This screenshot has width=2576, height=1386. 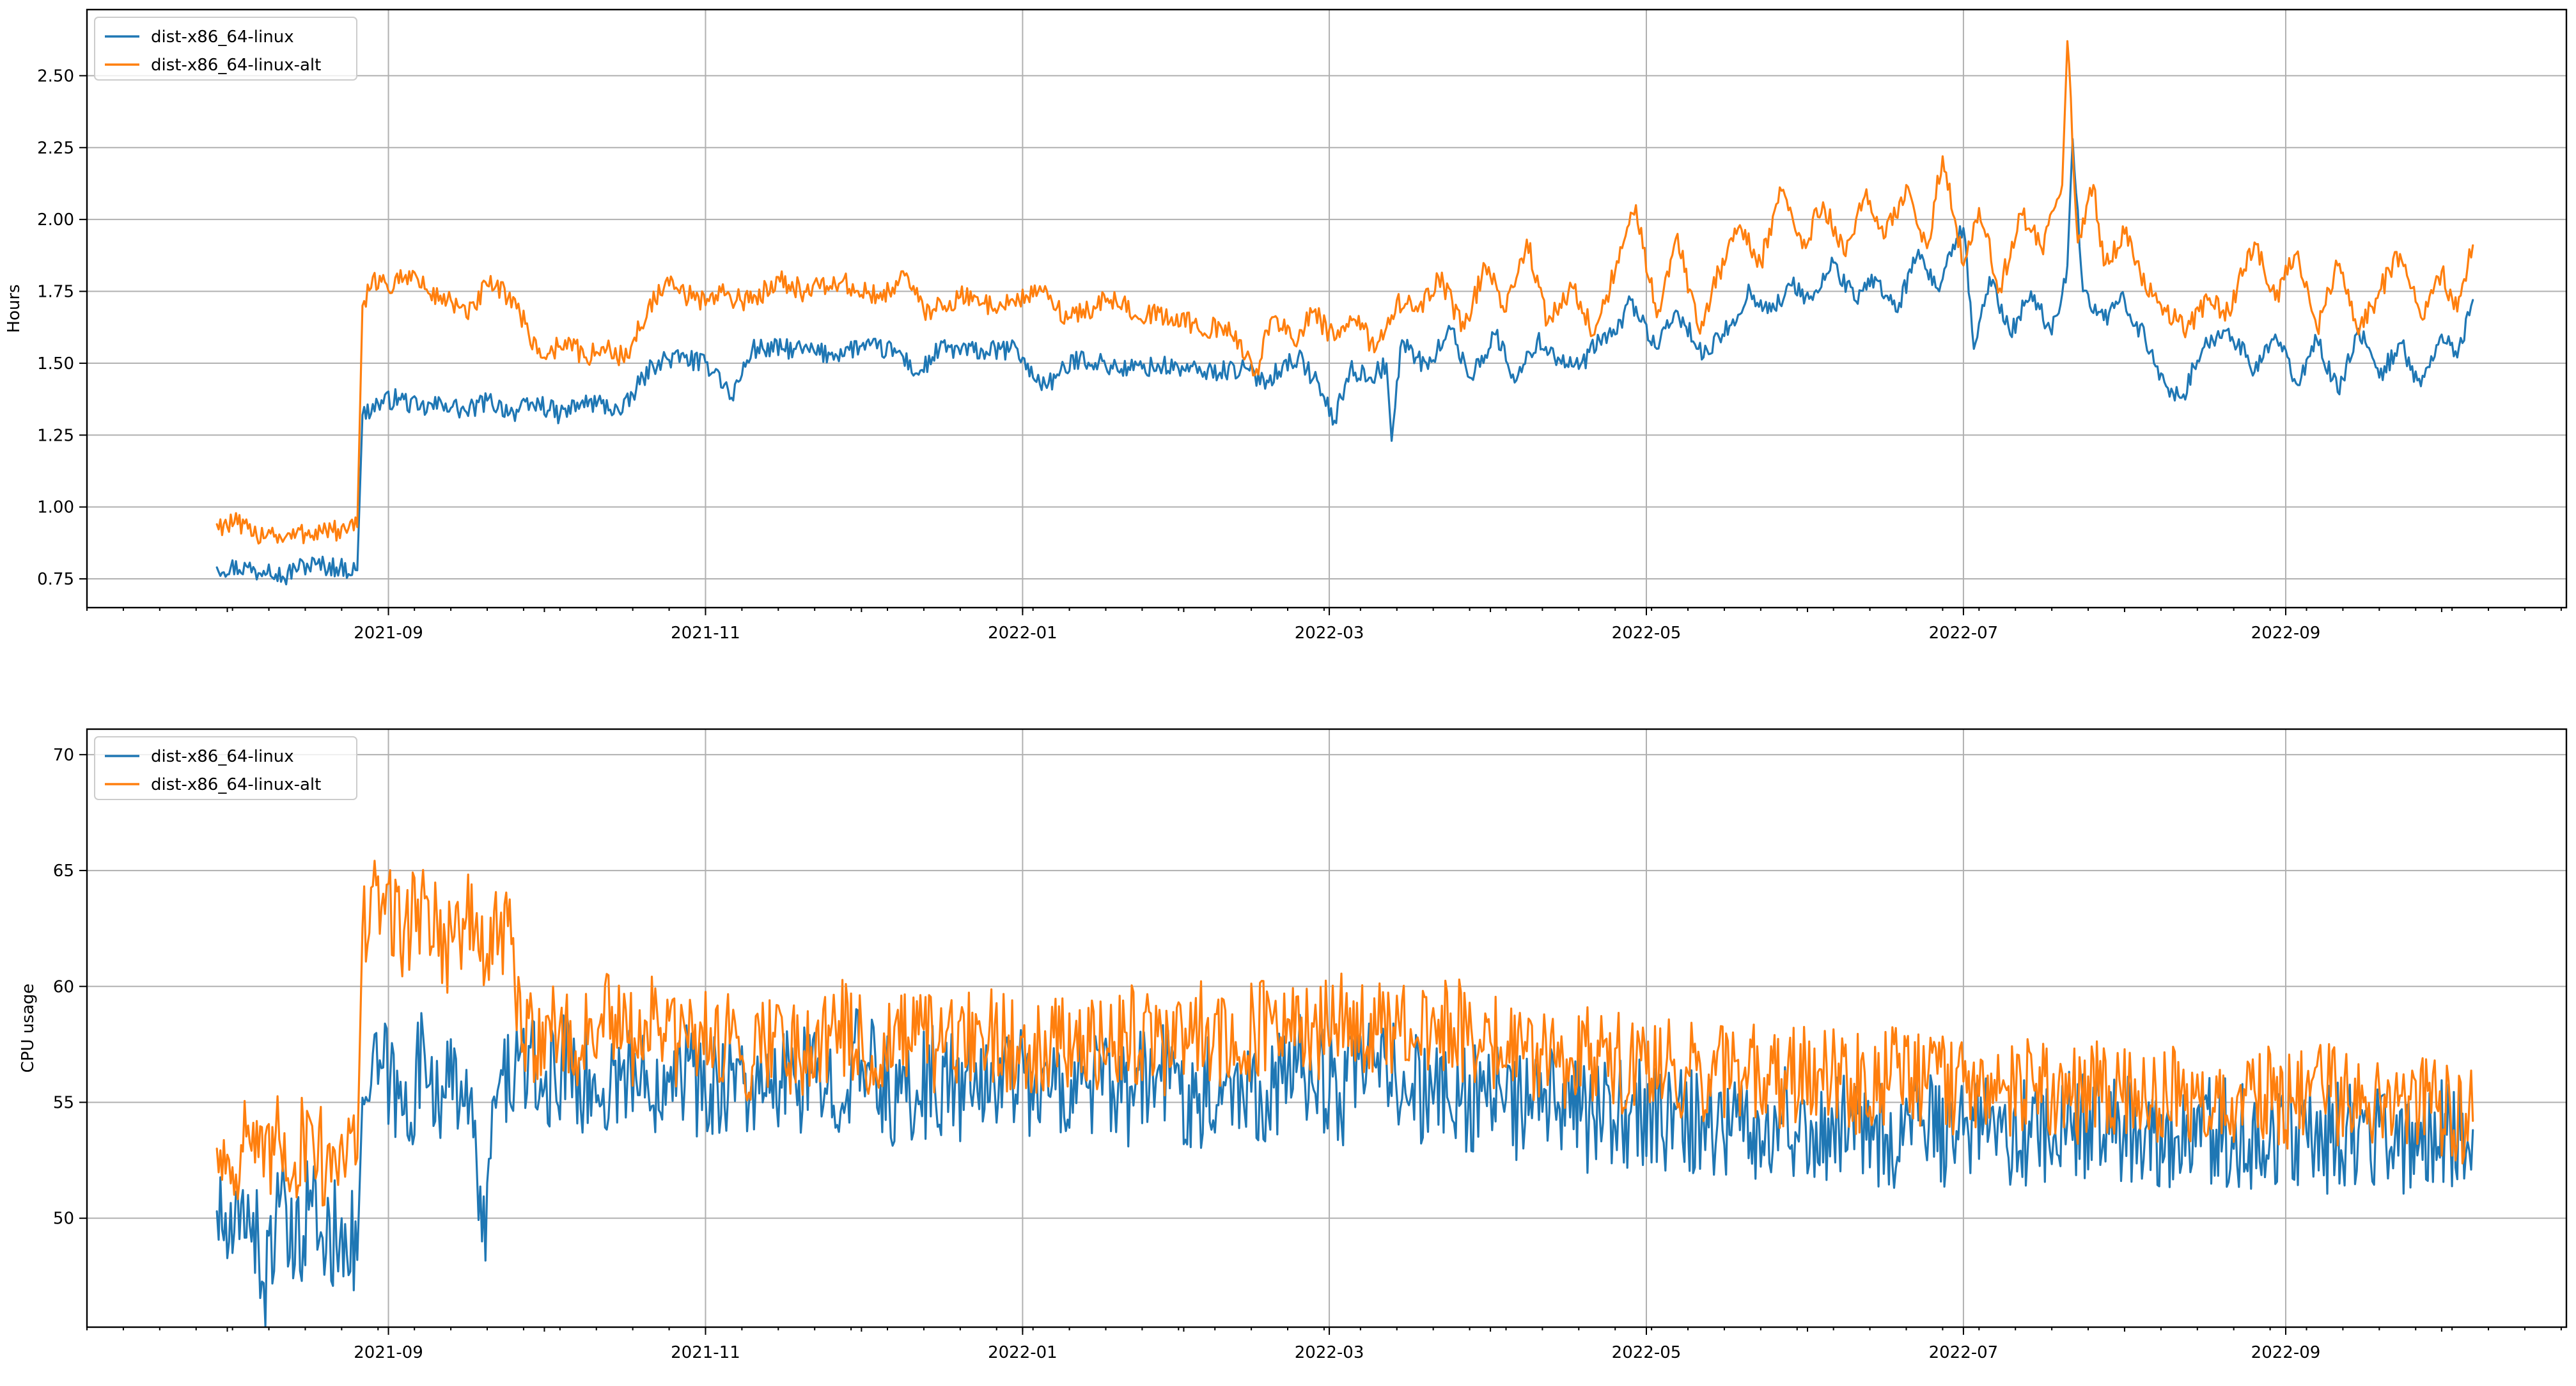 What do you see at coordinates (56, 580) in the screenshot?
I see `y-tick-label: 0.75` at bounding box center [56, 580].